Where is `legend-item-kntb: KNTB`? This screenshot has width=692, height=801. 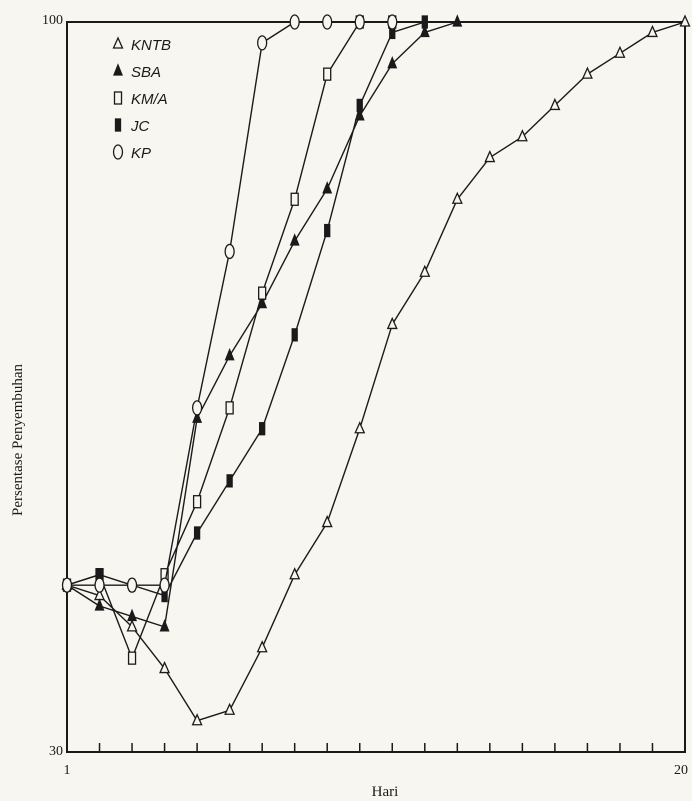 legend-item-kntb: KNTB is located at coordinates (141, 45).